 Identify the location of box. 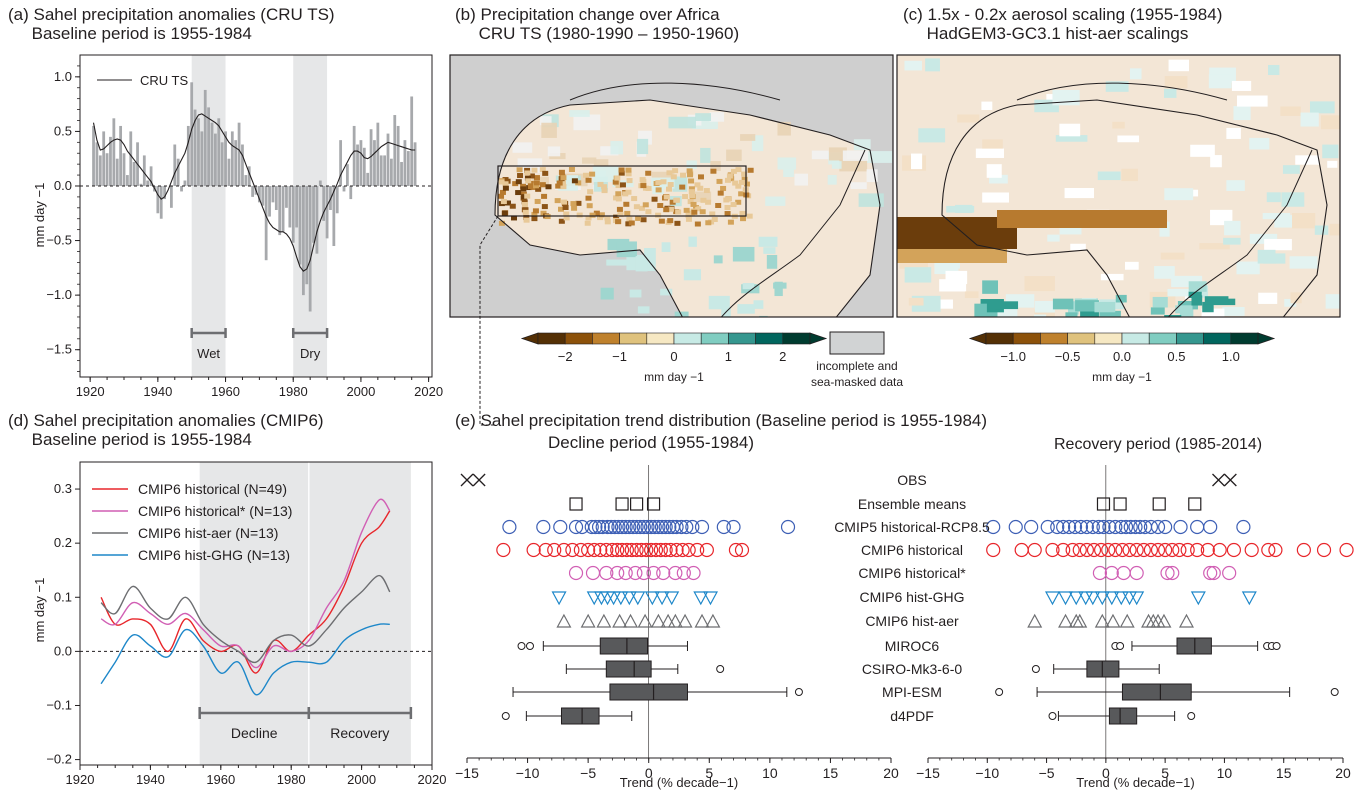
(648, 692).